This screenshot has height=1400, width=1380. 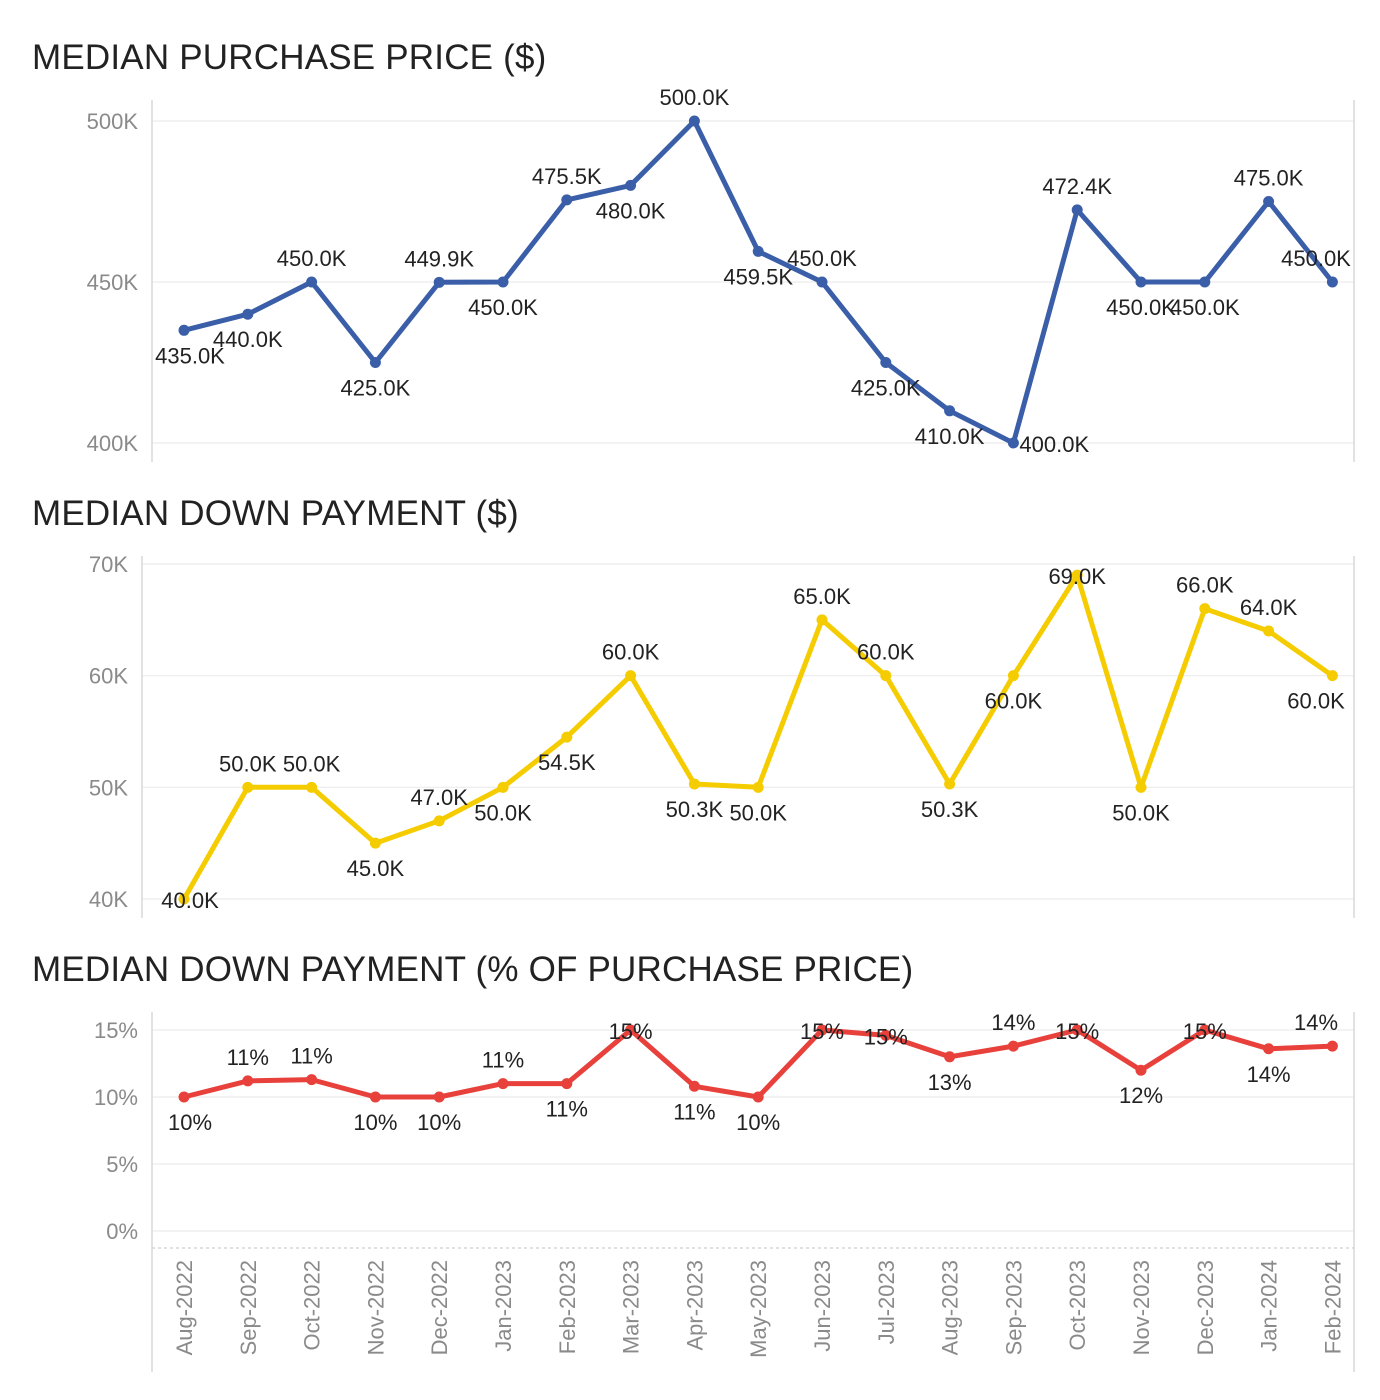 I want to click on data-label: 13%, so click(x=950, y=1082).